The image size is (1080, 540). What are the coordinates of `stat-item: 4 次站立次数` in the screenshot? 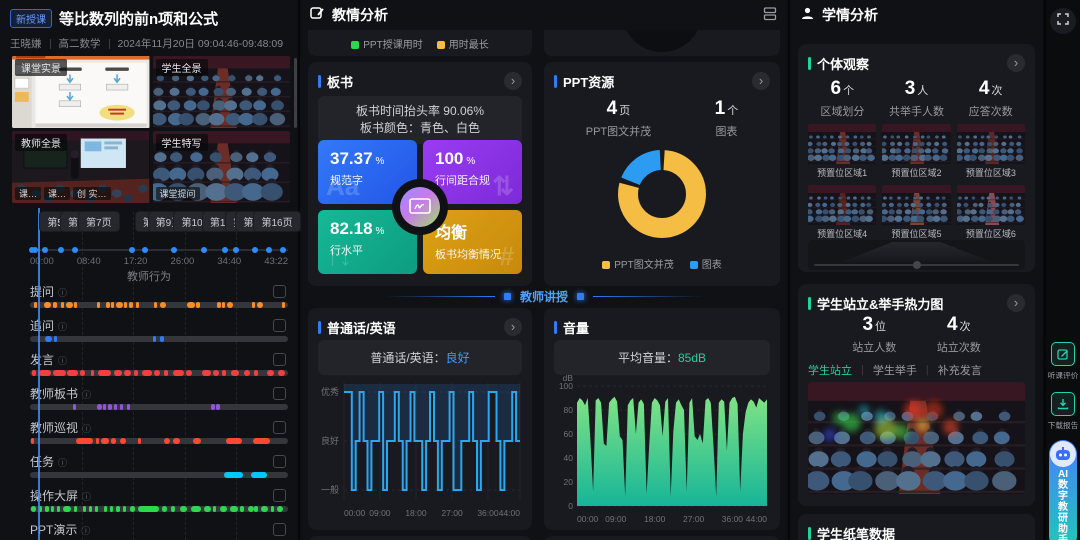 It's located at (958, 334).